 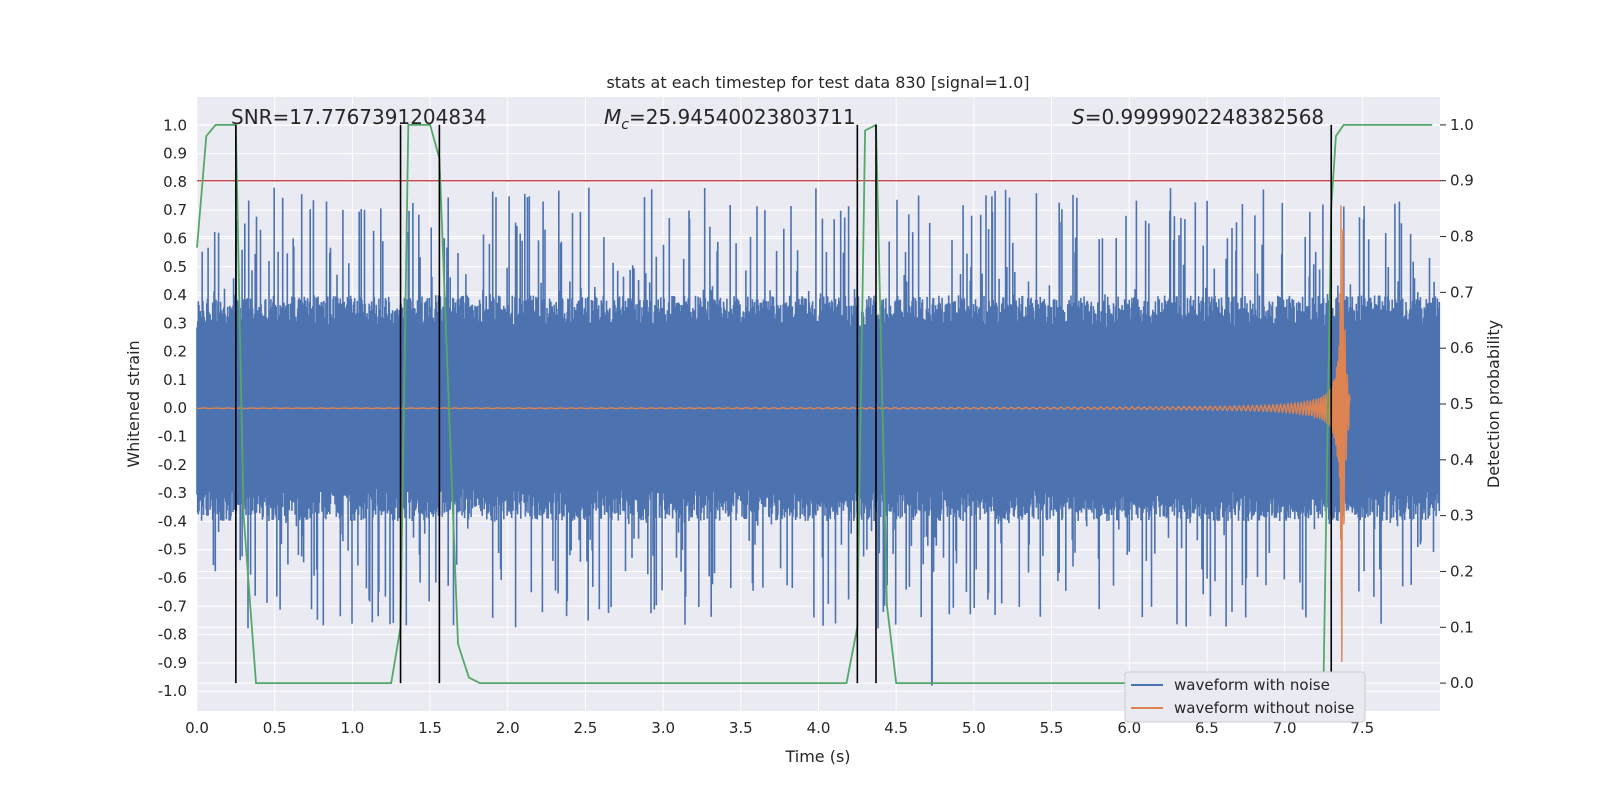 I want to click on y2-tick-label: 0.6, so click(x=1462, y=348).